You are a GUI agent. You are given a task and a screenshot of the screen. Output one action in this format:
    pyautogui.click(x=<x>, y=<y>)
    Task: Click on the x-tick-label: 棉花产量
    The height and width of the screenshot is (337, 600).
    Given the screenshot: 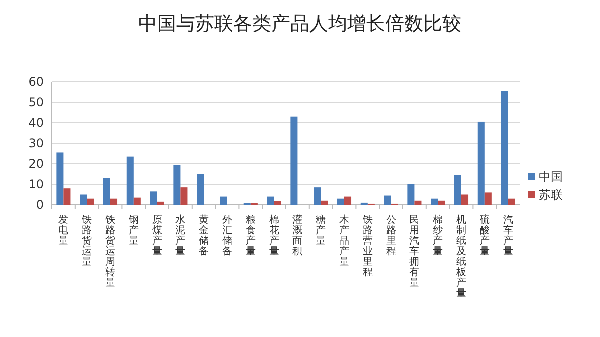 What is the action you would take?
    pyautogui.click(x=274, y=236)
    